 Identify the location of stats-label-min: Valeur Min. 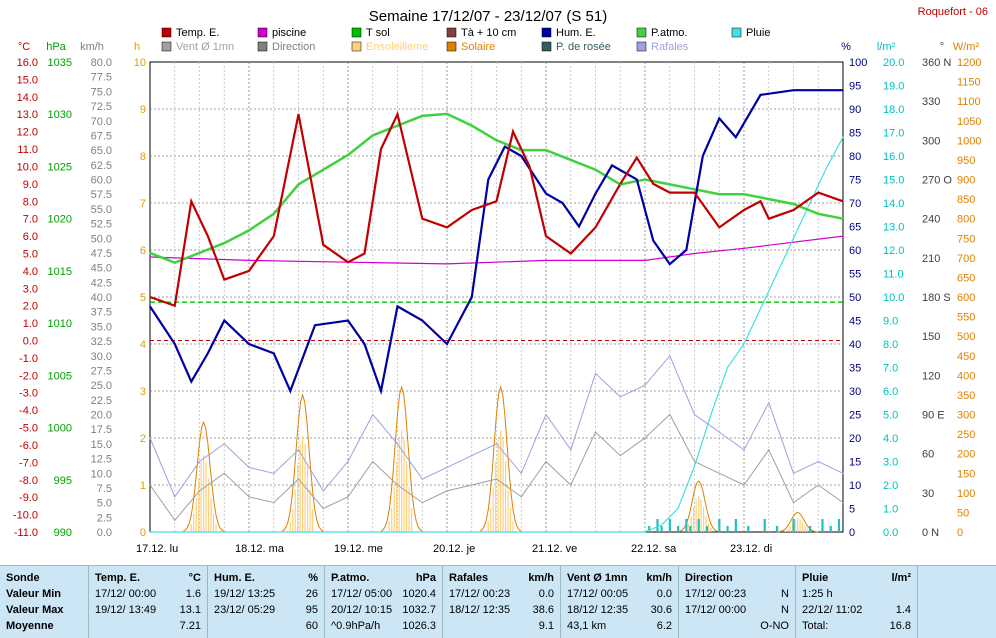
(34, 594).